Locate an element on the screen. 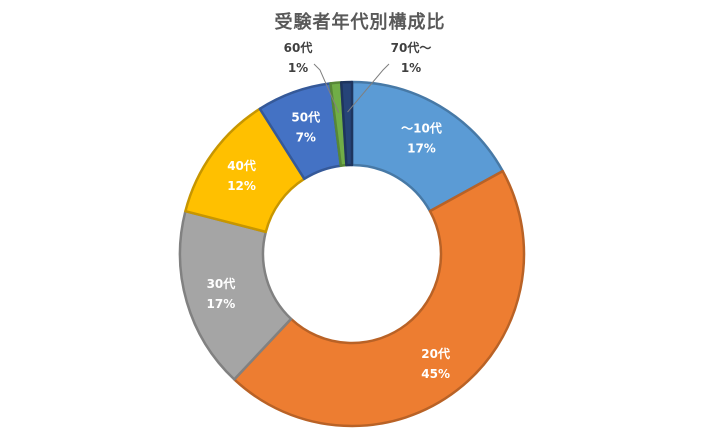 The image size is (720, 440). slice-label-0: 〜10代 17% is located at coordinates (421, 138).